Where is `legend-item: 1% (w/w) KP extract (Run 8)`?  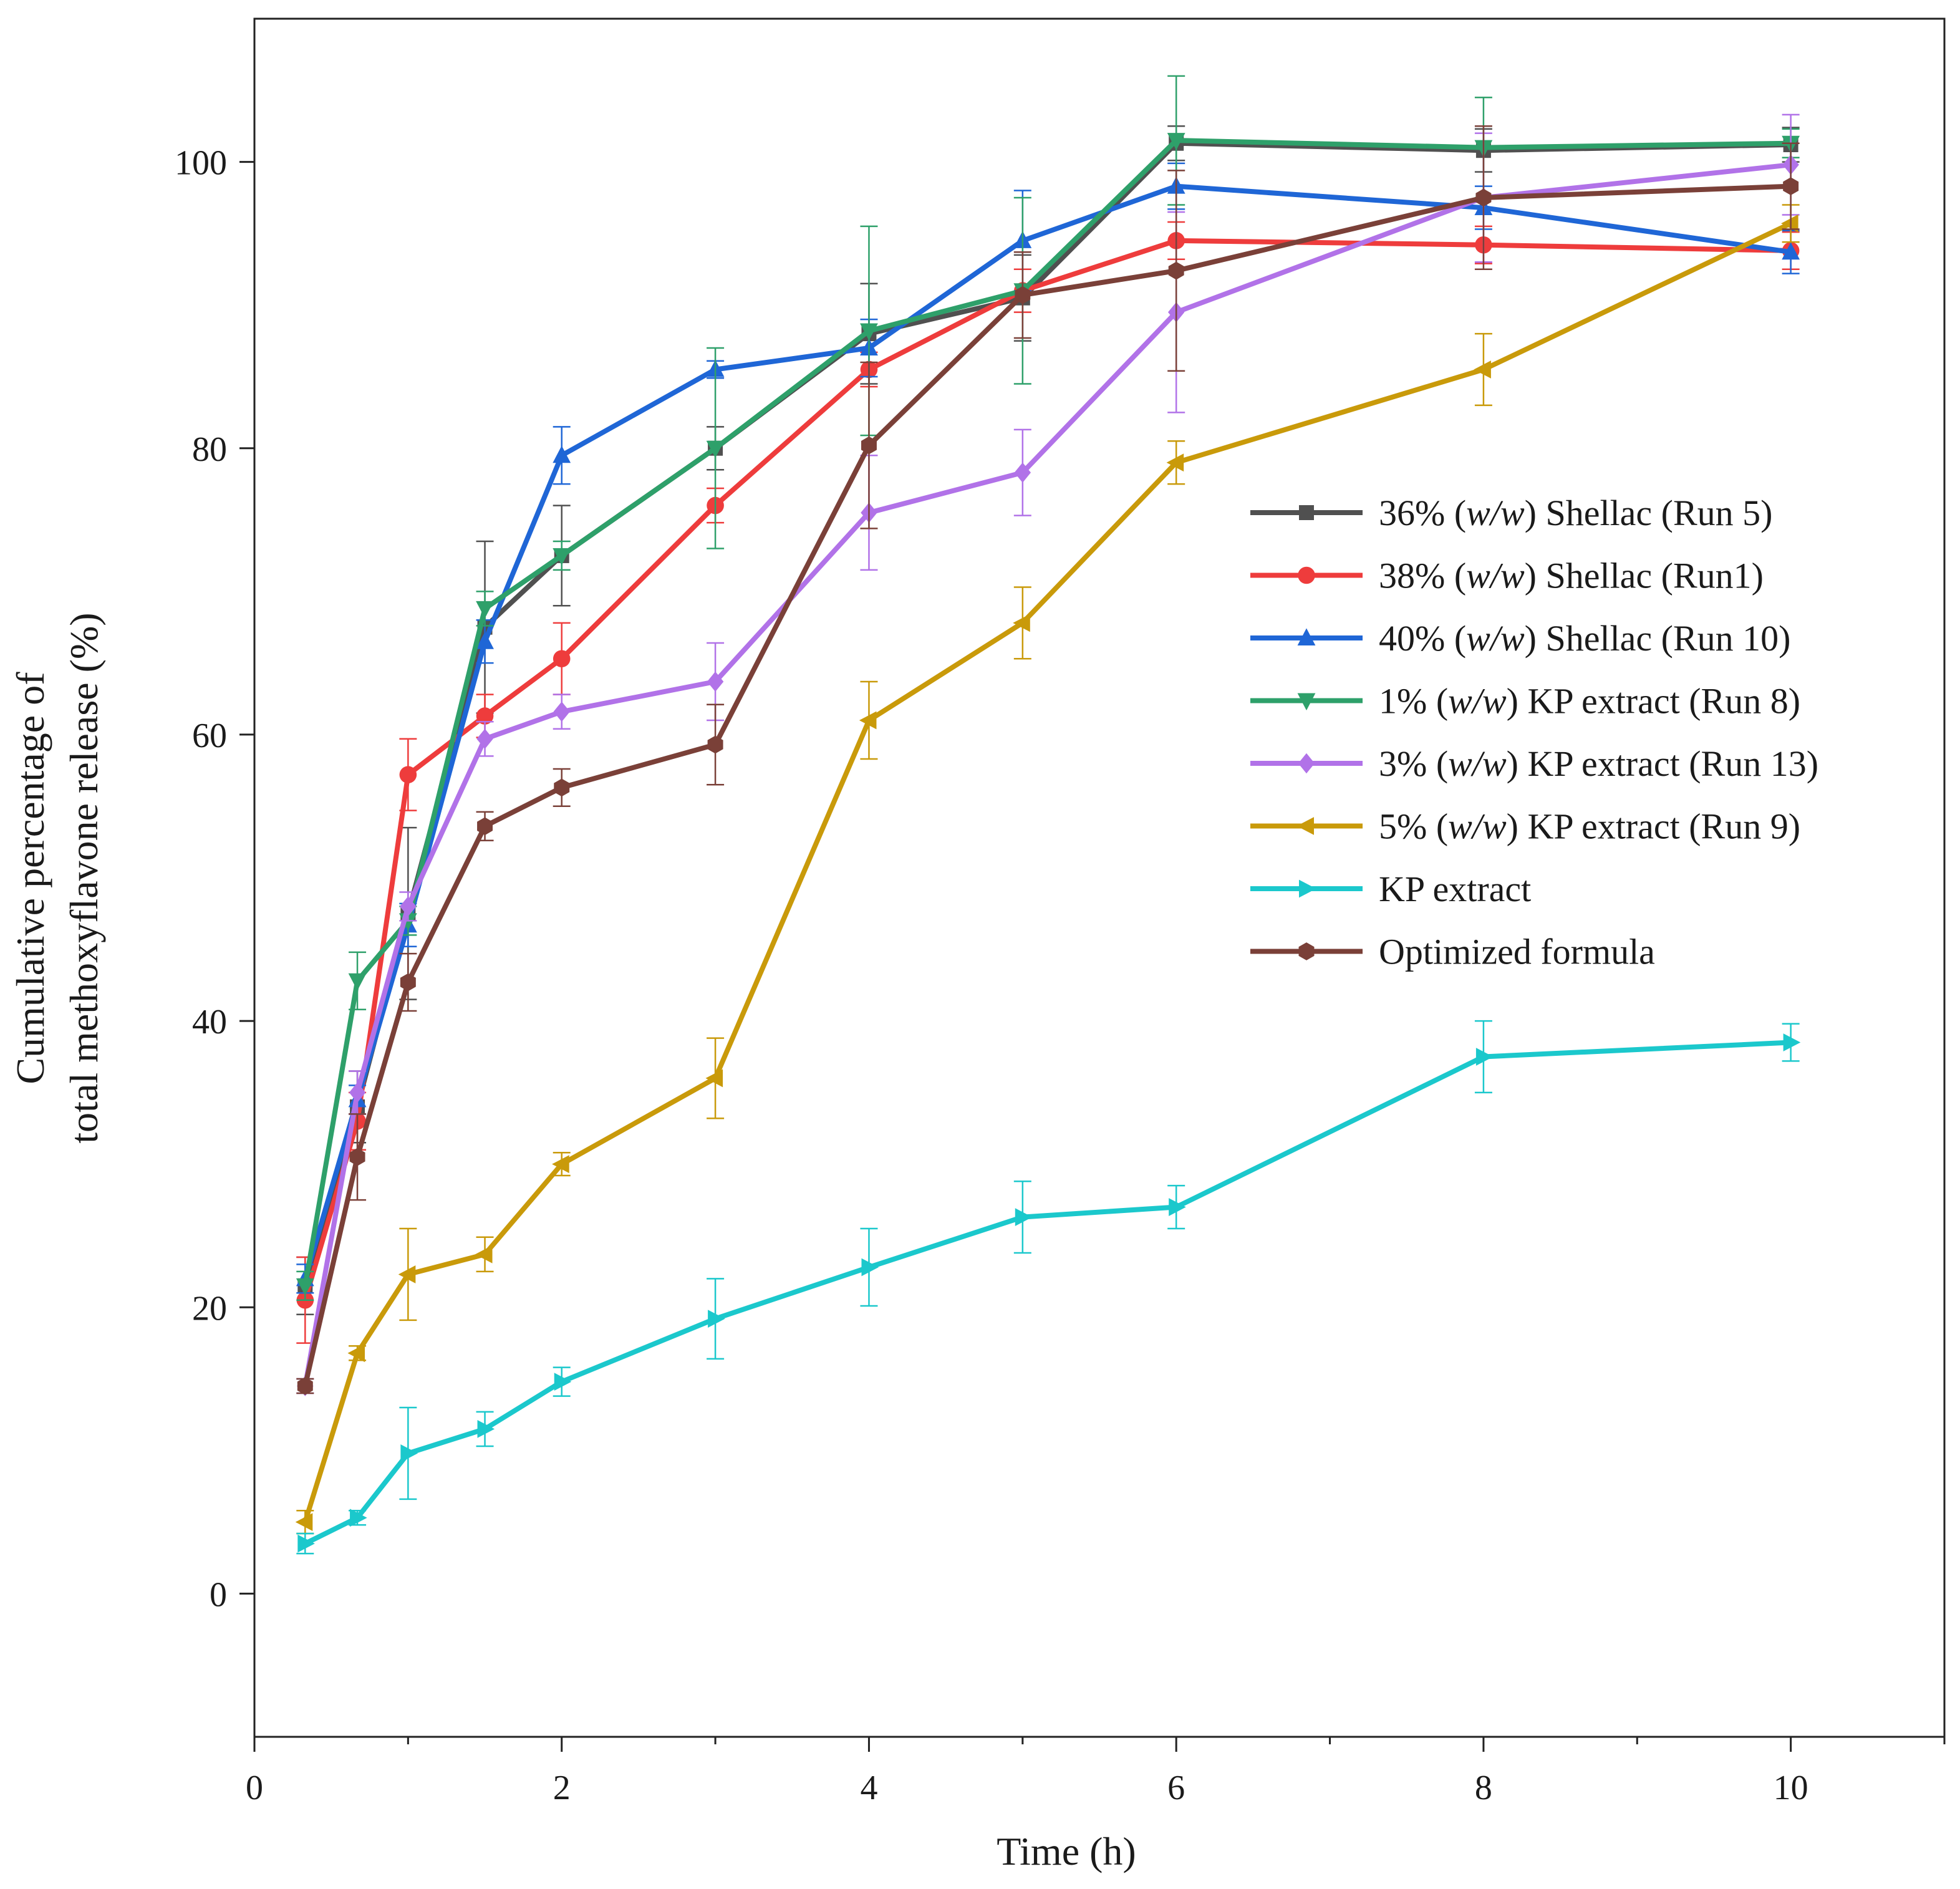
legend-item: 1% (w/w) KP extract (Run 8) is located at coordinates (1525, 701).